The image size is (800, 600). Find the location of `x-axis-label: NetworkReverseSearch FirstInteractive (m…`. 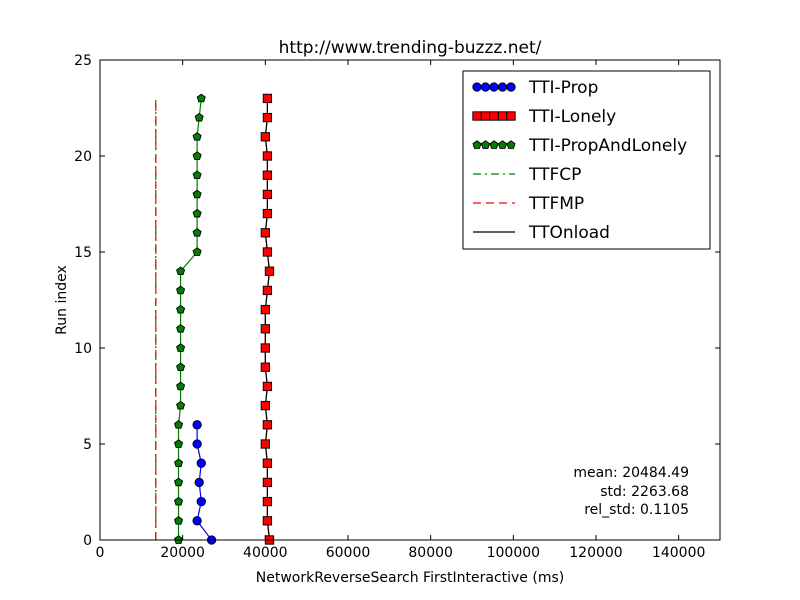

x-axis-label: NetworkReverseSearch FirstInteractive (m… is located at coordinates (410, 578).